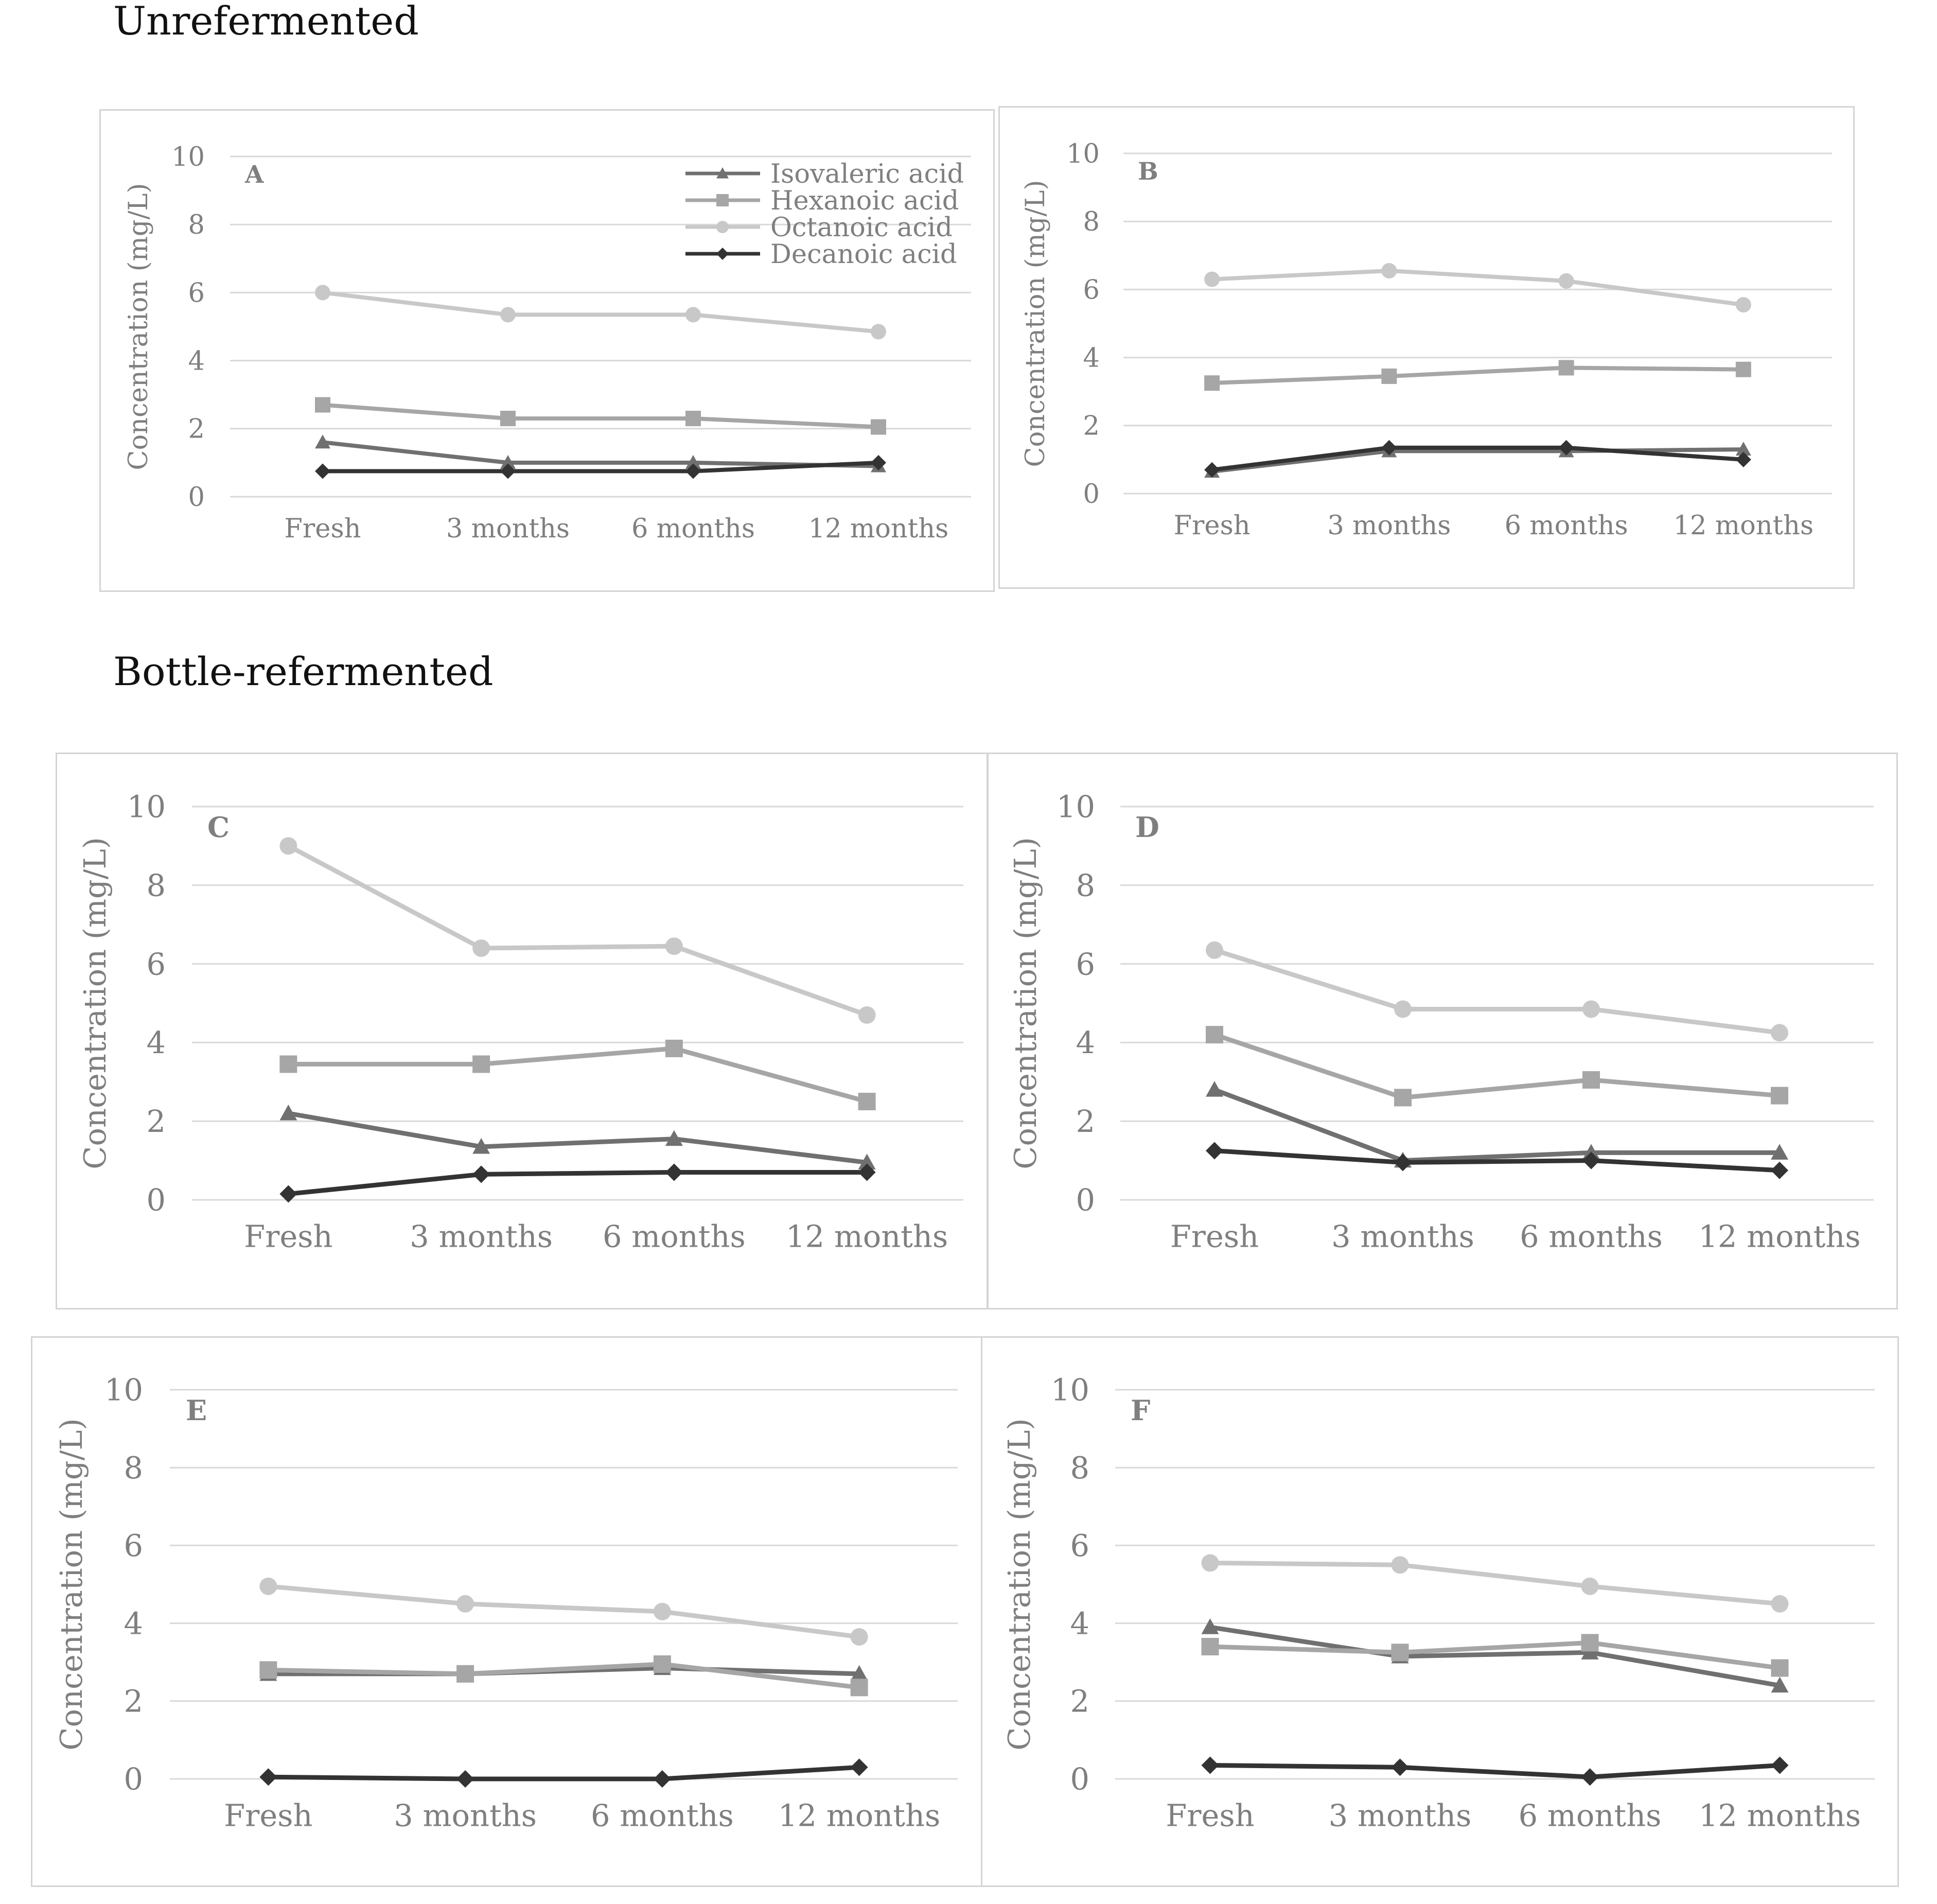  What do you see at coordinates (303, 671) in the screenshot?
I see `section-title-bottle-refermented: Bottle-refermented` at bounding box center [303, 671].